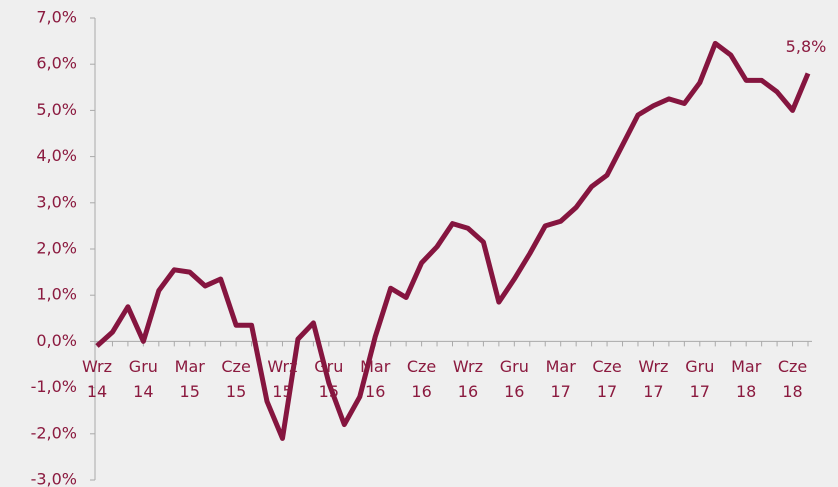  I want to click on x-tick-label: Gru 15, so click(329, 379).